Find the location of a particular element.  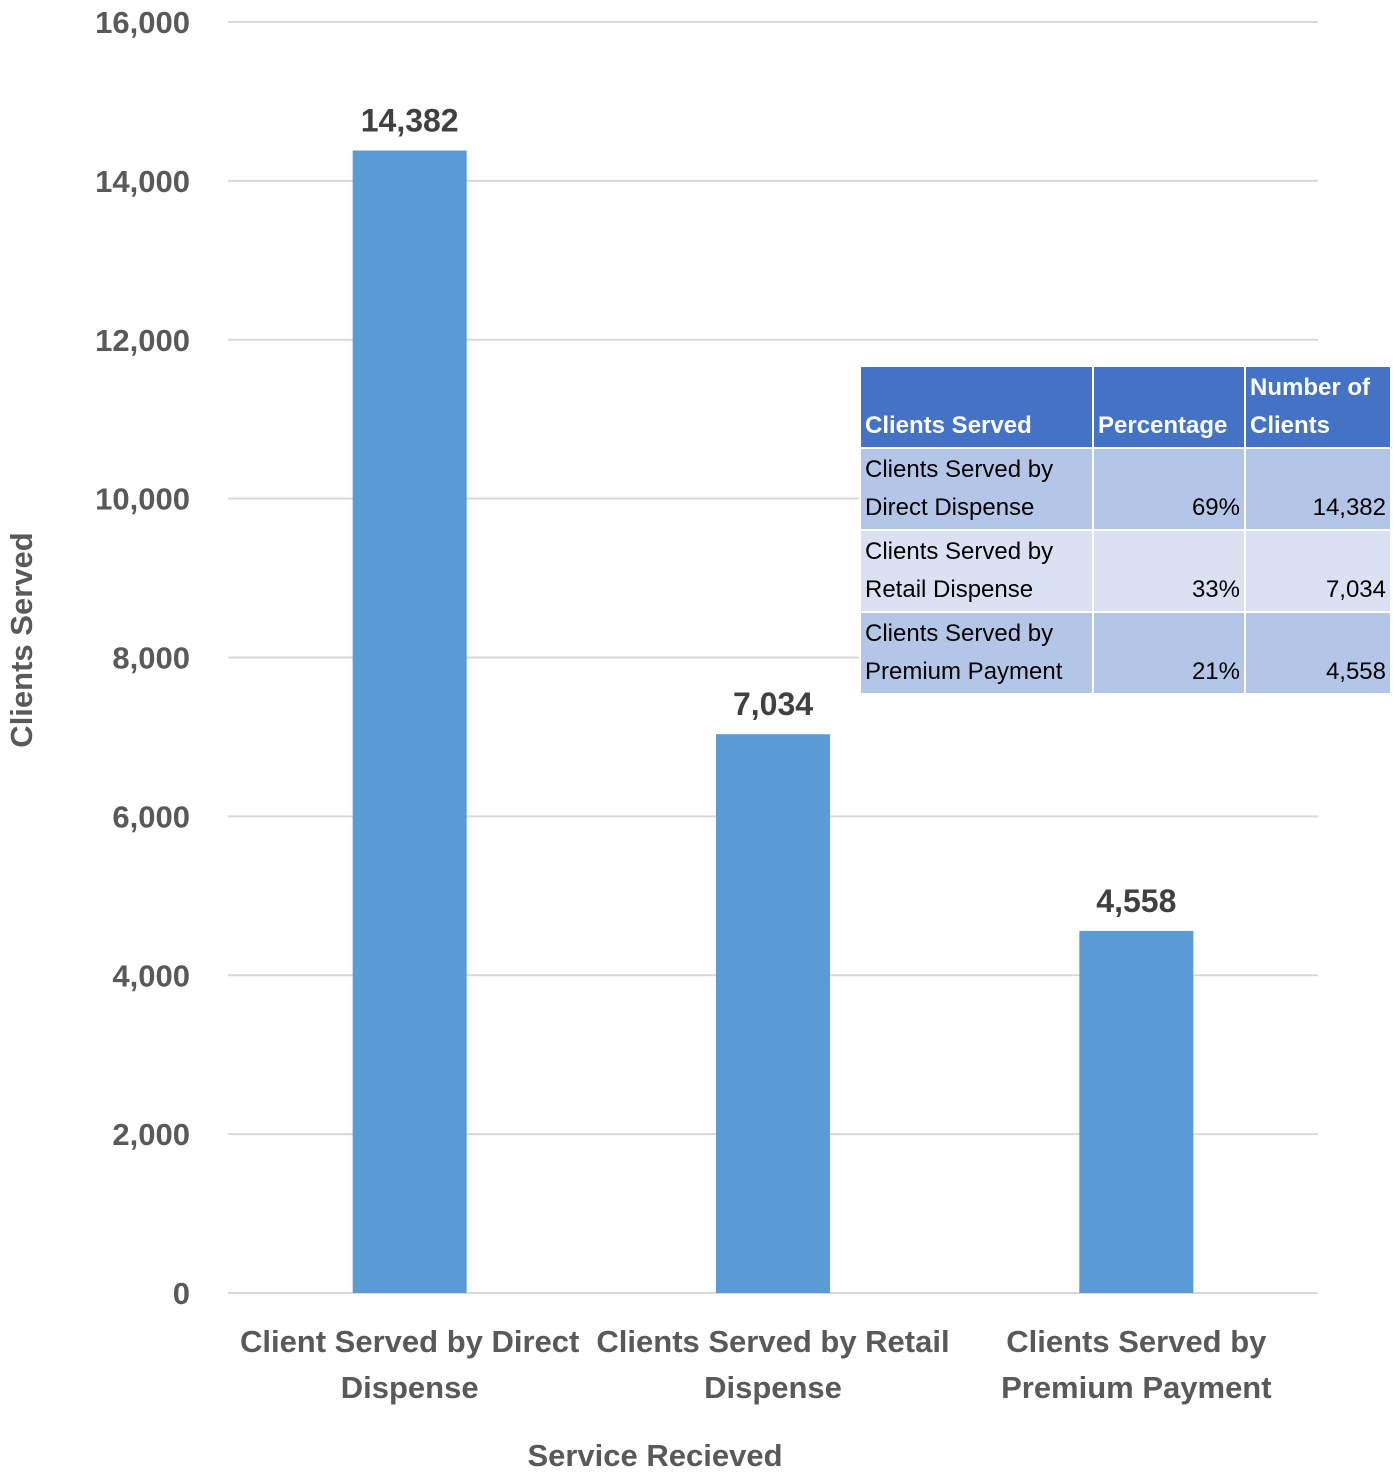

y-tick-label: 14,000 is located at coordinates (142, 181).